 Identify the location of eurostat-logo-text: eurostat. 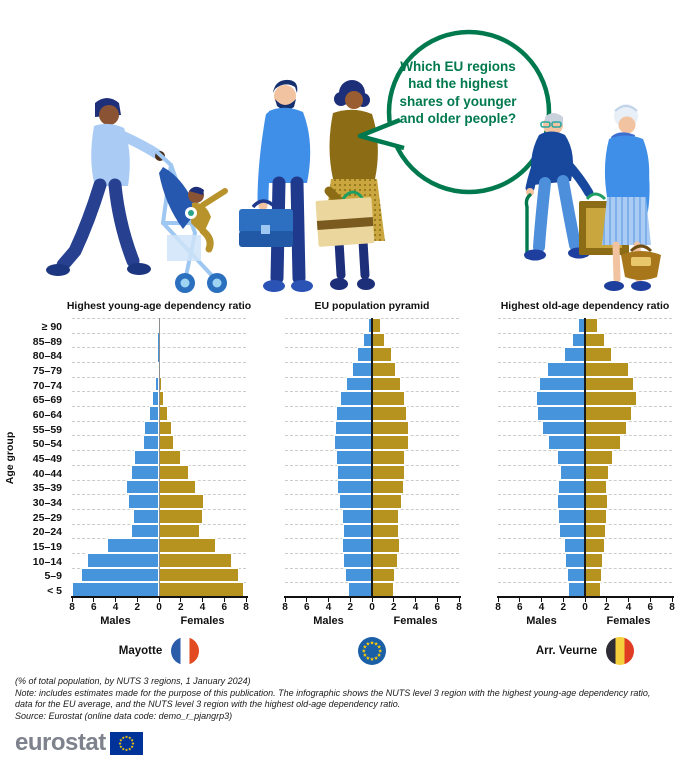
(60, 742).